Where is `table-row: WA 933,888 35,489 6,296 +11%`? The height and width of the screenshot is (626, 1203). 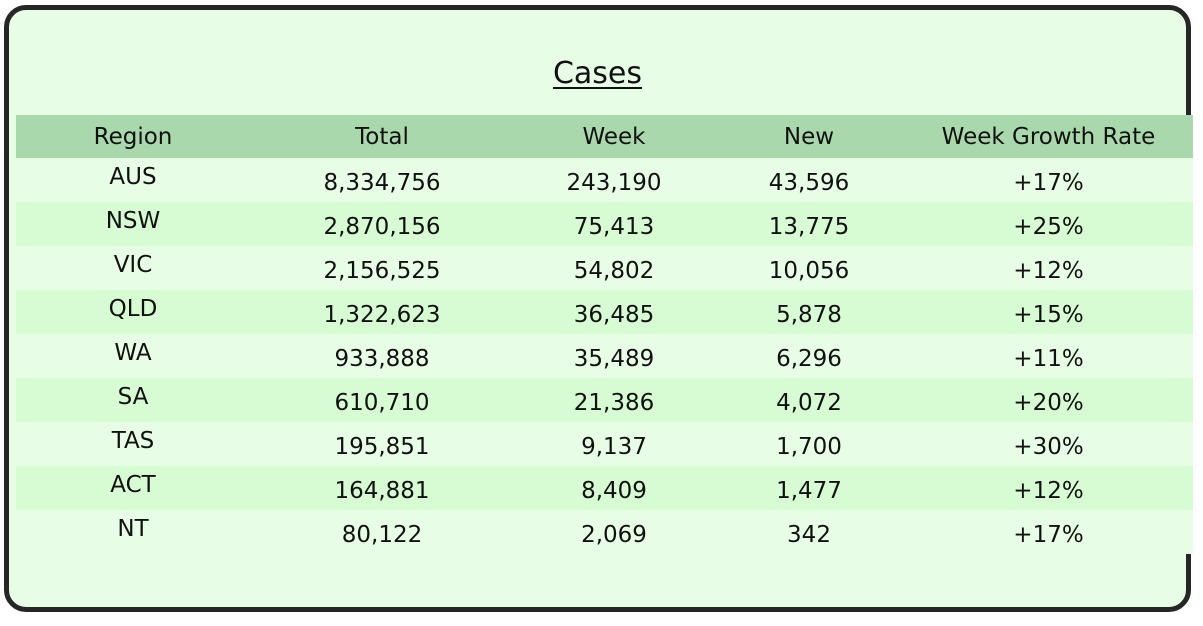
table-row: WA 933,888 35,489 6,296 +11% is located at coordinates (604, 356).